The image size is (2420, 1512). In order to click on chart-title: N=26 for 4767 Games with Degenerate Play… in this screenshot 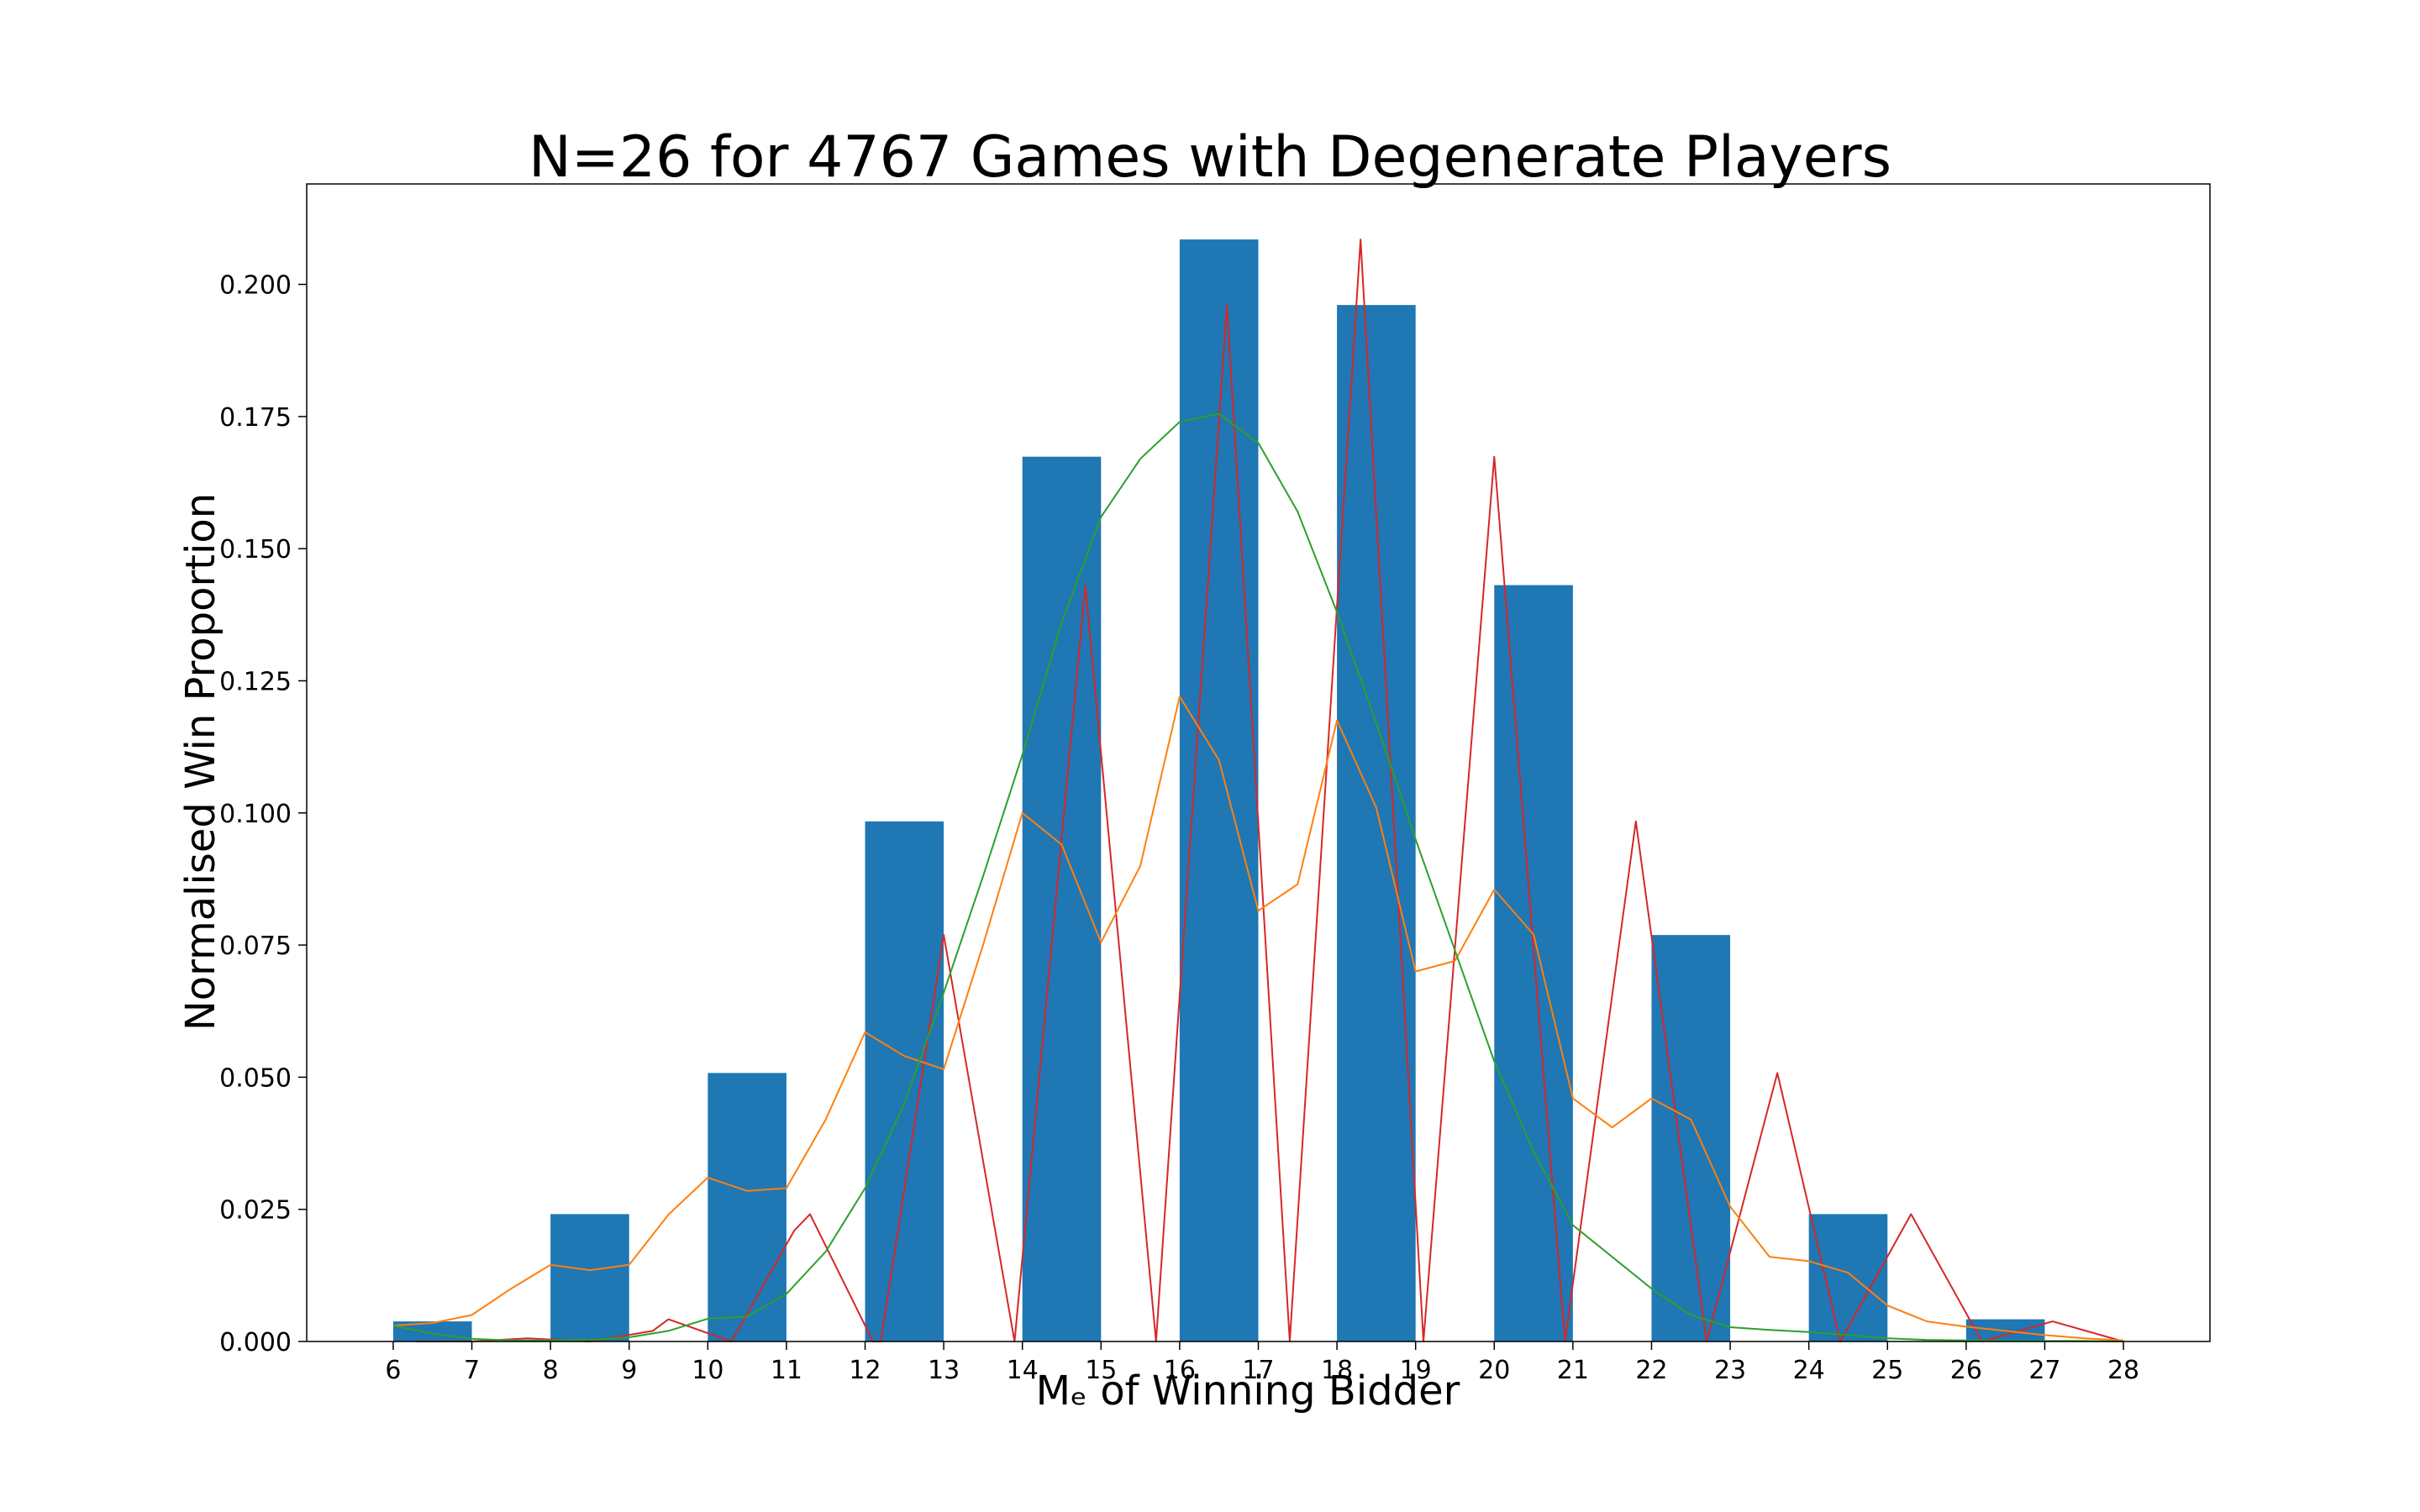, I will do `click(1210, 157)`.